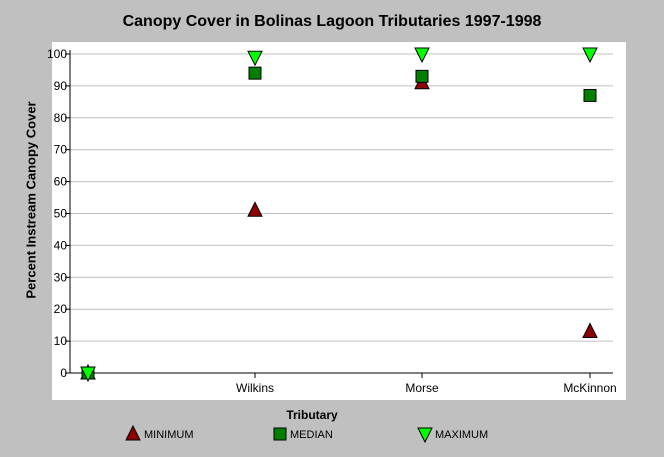 This screenshot has width=664, height=457. Describe the element at coordinates (425, 435) in the screenshot. I see `legend-marker-maximum` at that location.